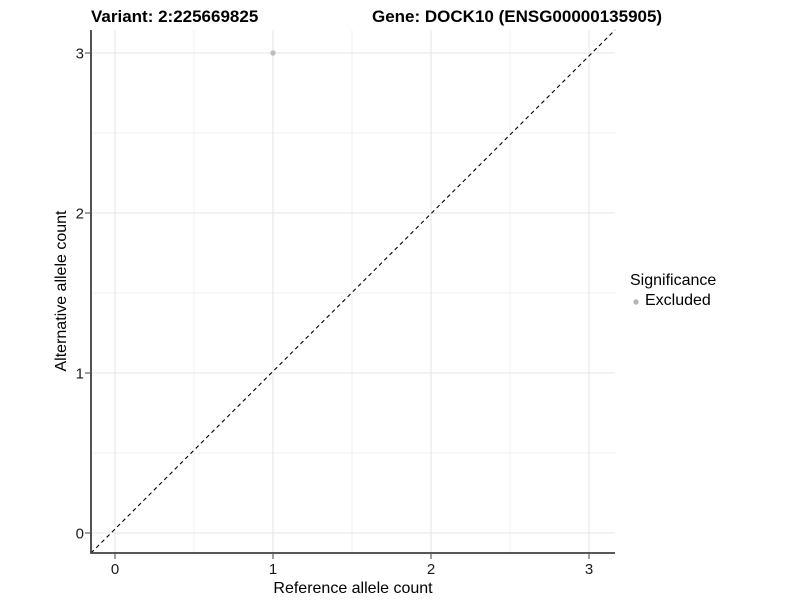  Describe the element at coordinates (273, 53) in the screenshot. I see `data-point-excluded` at that location.